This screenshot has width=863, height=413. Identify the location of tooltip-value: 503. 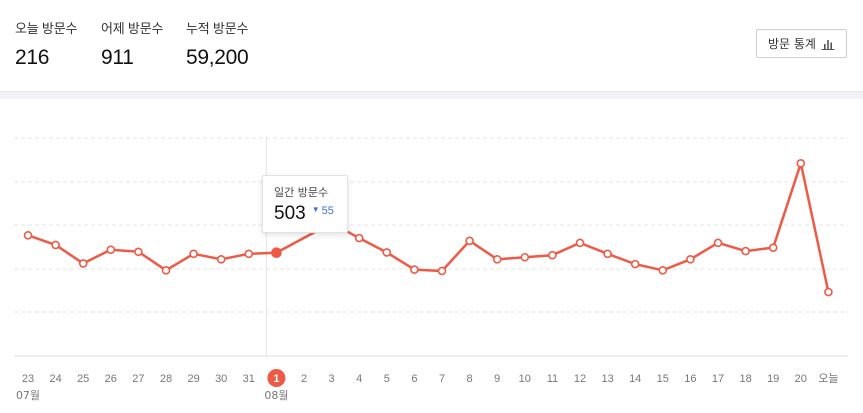
(290, 213).